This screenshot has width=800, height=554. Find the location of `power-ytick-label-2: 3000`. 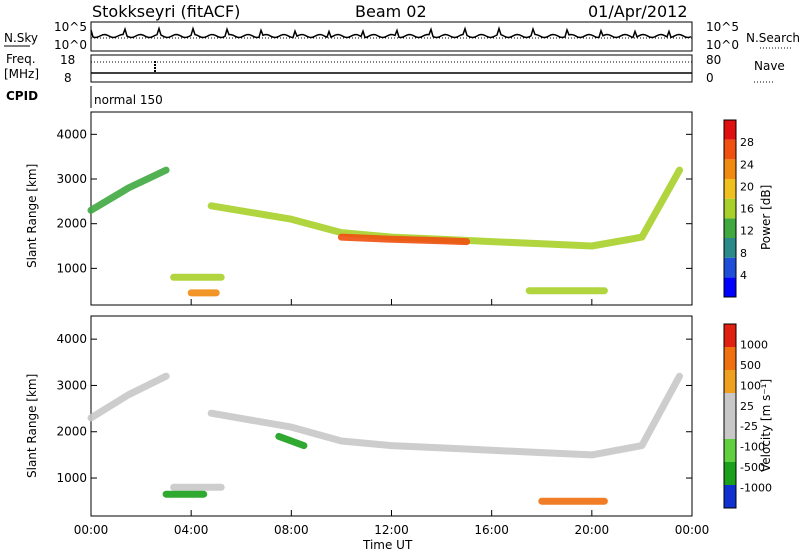

power-ytick-label-2: 3000 is located at coordinates (71, 179).